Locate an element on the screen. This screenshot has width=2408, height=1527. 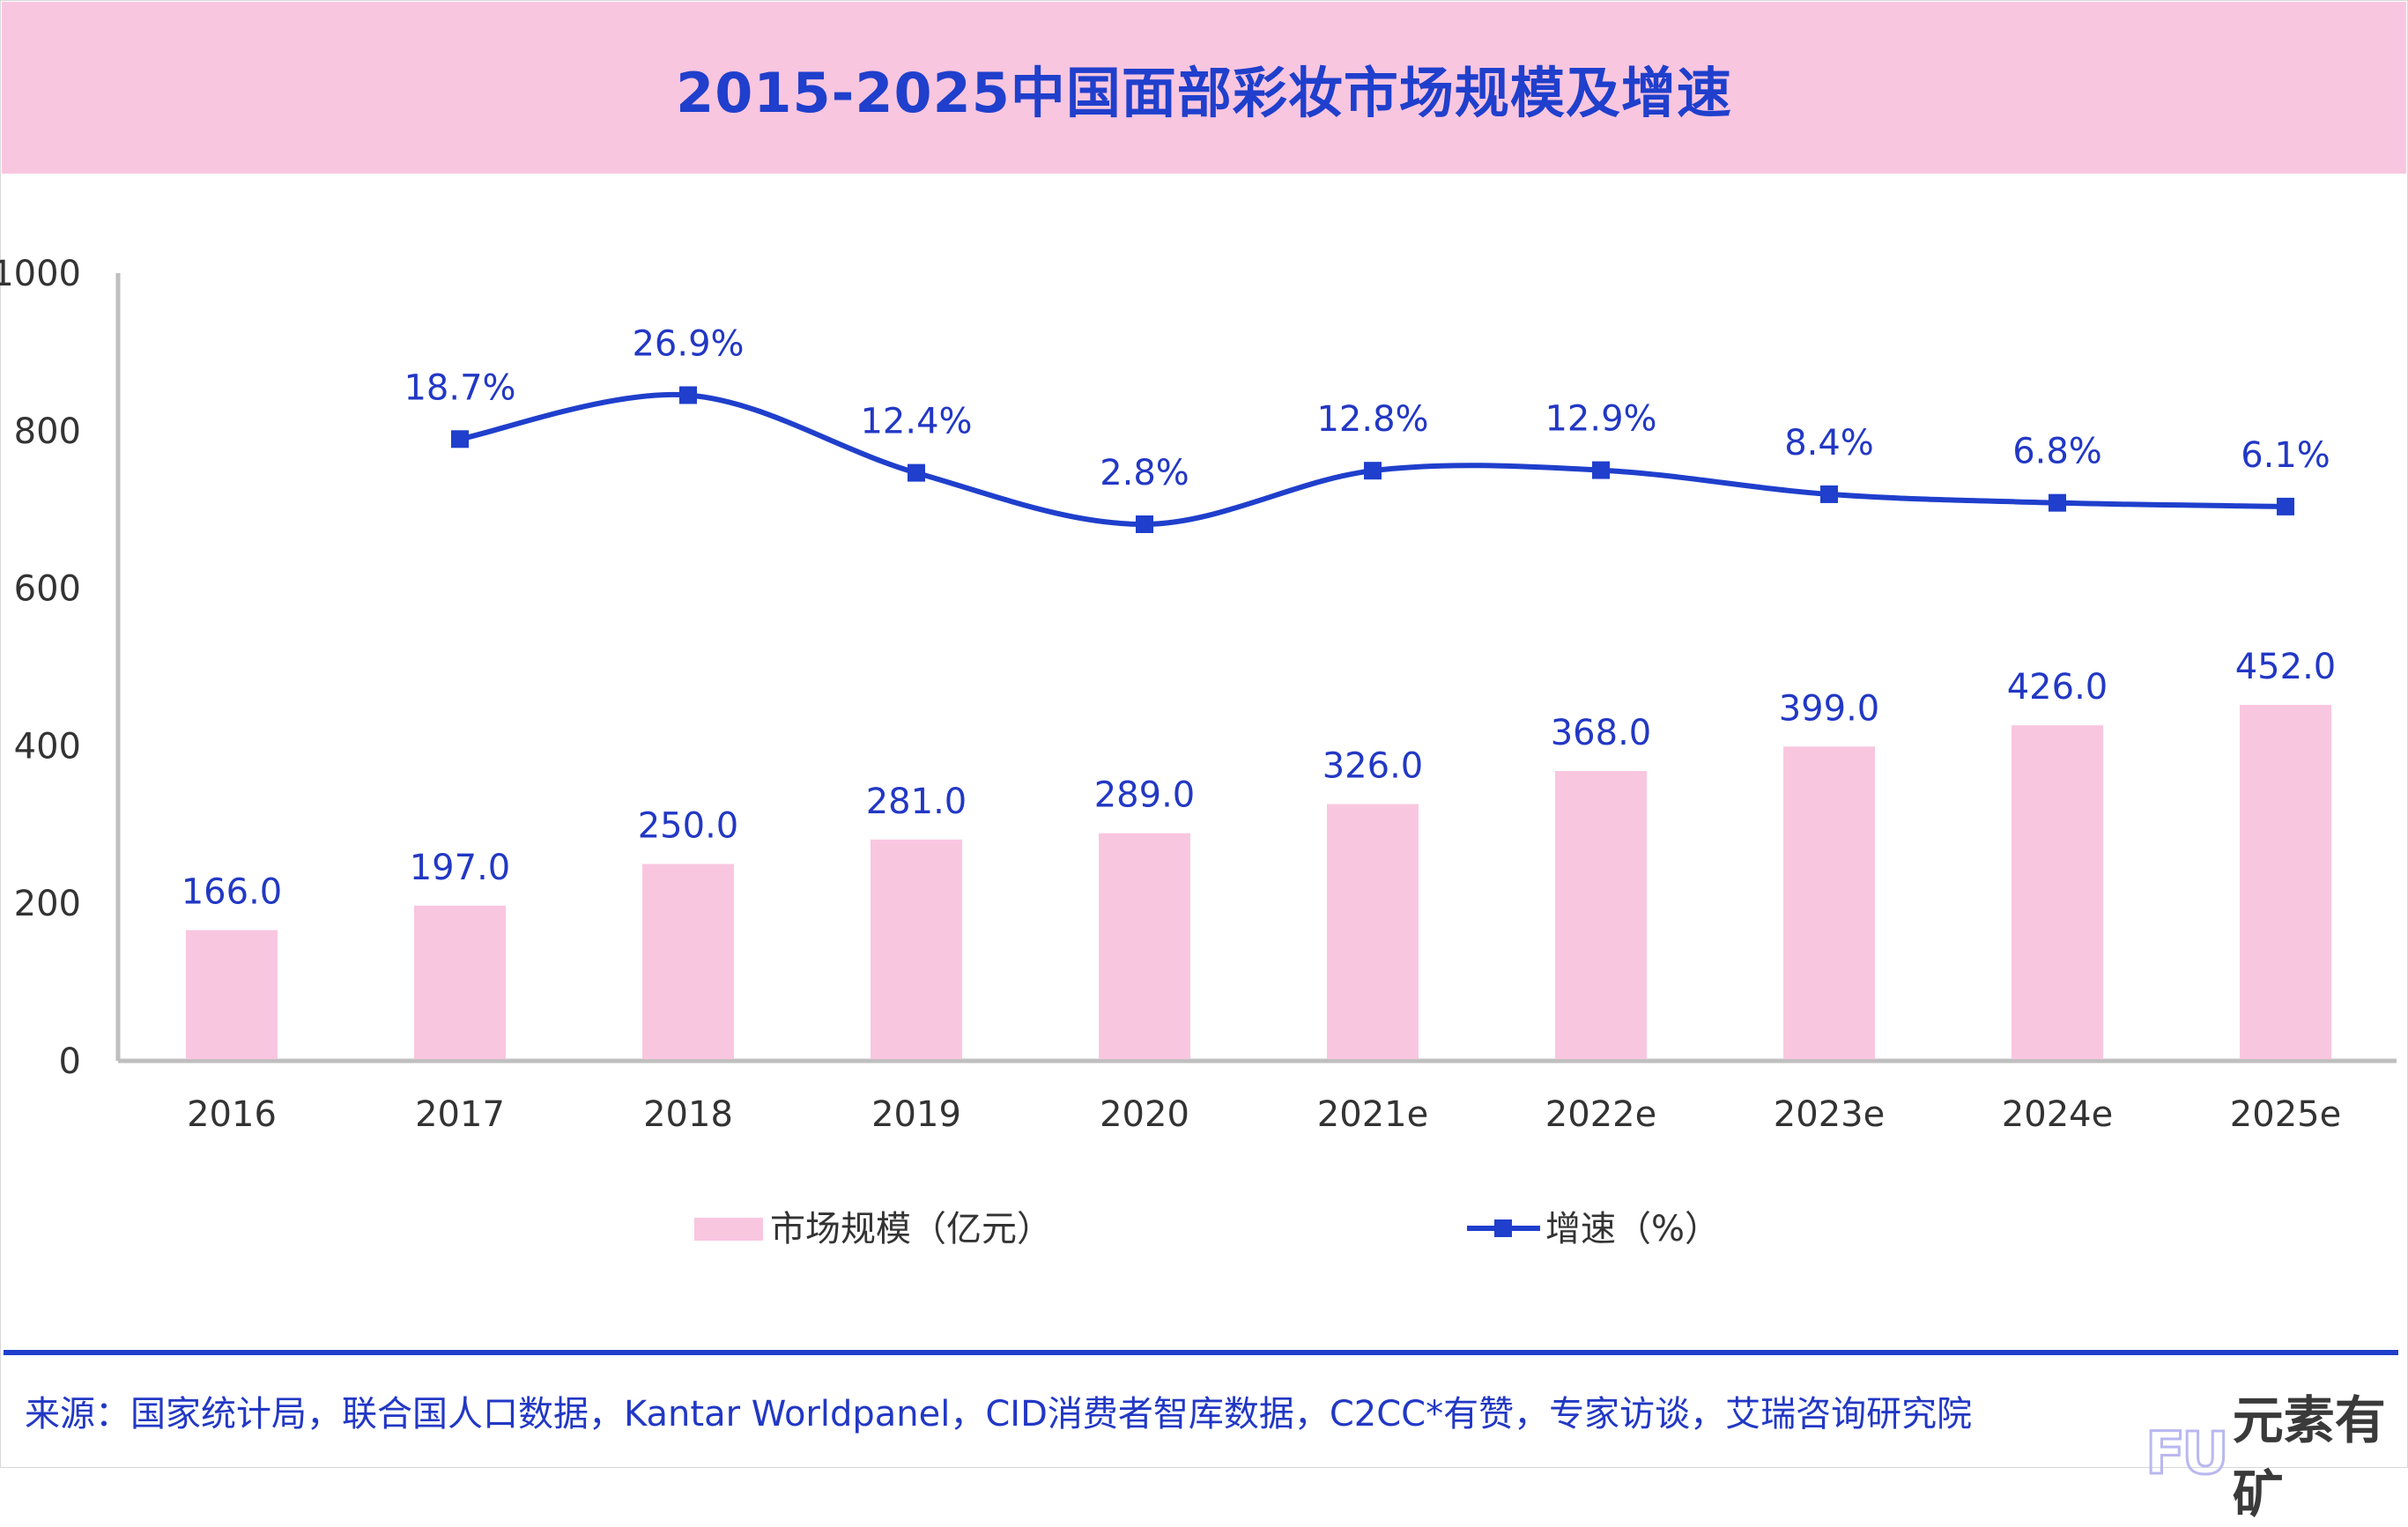
line-data-label: 12.9% is located at coordinates (1600, 419).